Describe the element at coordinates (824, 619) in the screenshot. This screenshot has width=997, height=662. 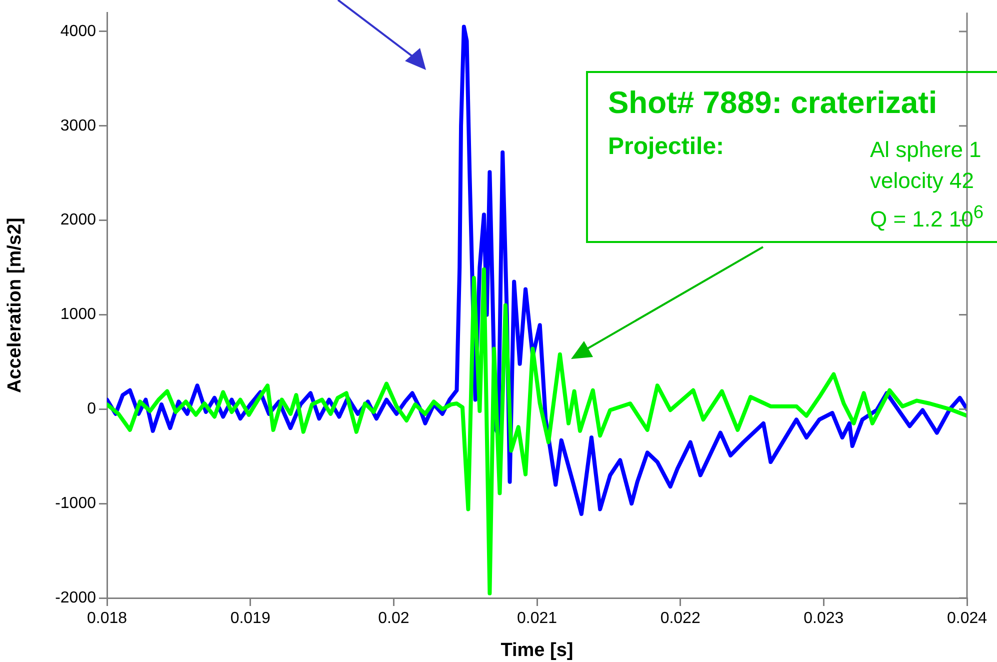
I see `x-tick-label: 0.023` at that location.